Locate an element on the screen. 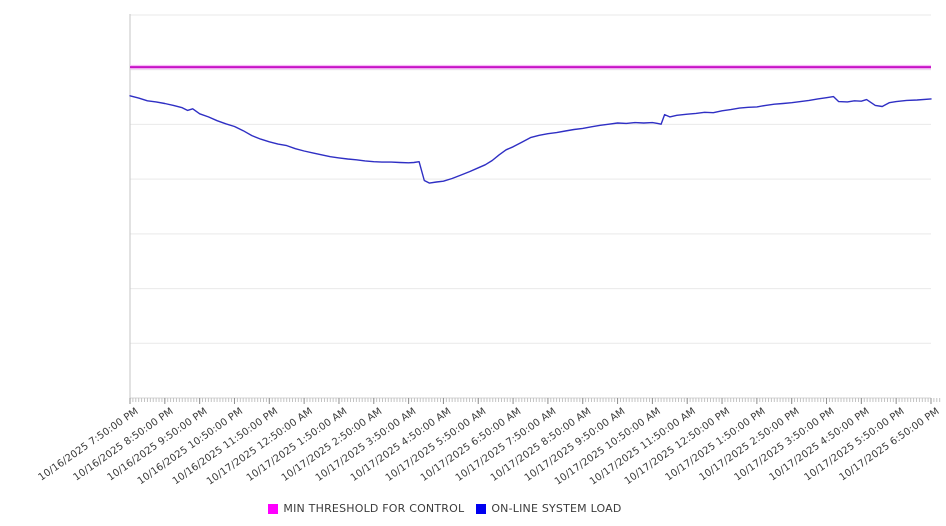 The width and height of the screenshot is (946, 526). legend-item-online-system-load: ON-LINE SYSTEM LOAD is located at coordinates (548, 508).